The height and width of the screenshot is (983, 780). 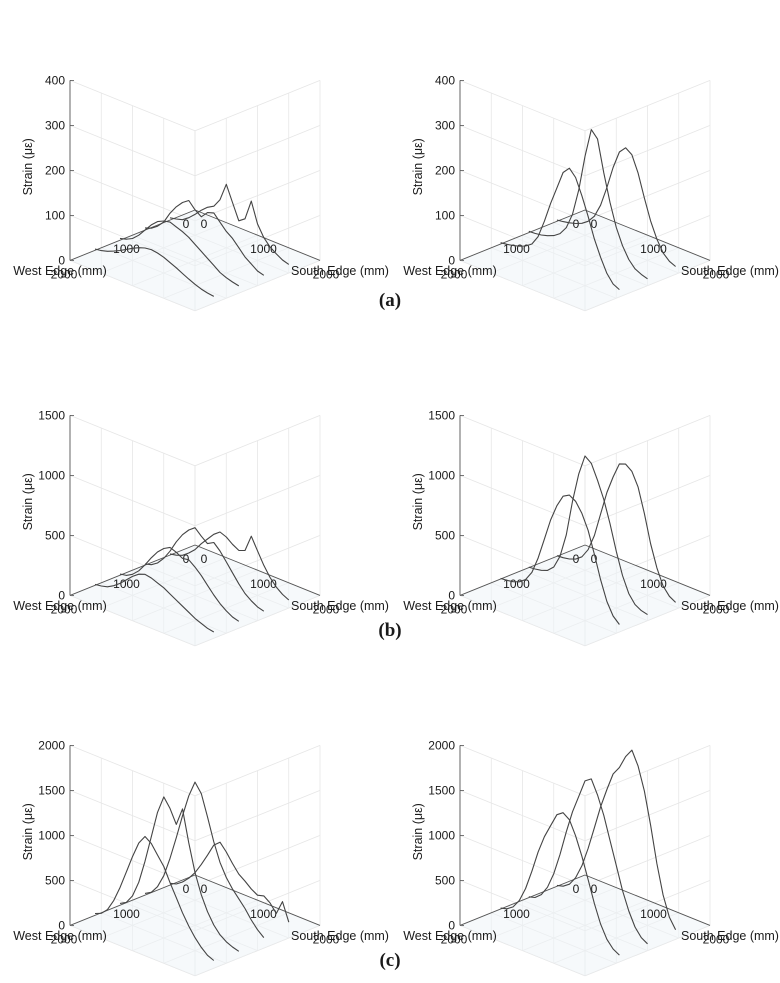 What do you see at coordinates (390, 630) in the screenshot?
I see `panel-label-b: (b)` at bounding box center [390, 630].